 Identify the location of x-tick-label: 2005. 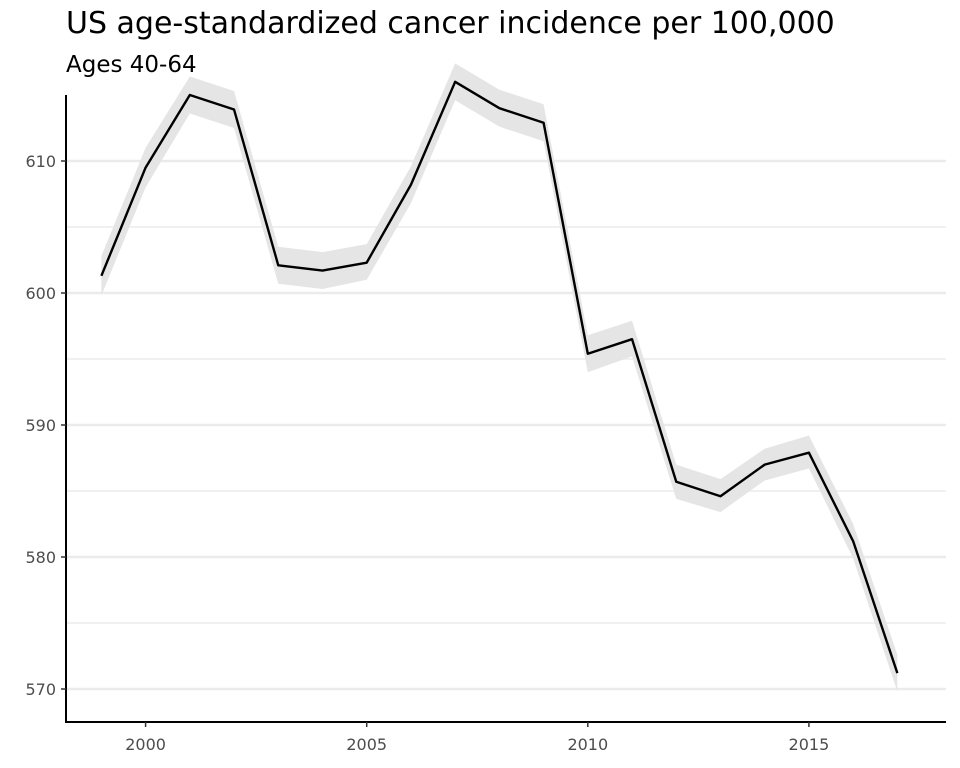
(366, 744).